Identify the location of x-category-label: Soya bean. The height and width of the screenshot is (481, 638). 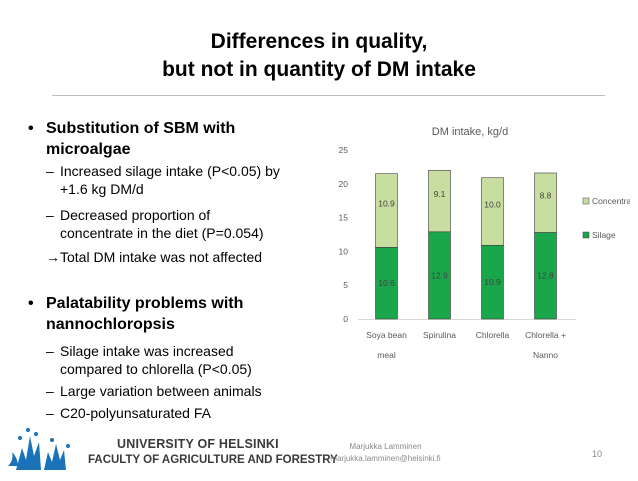
(386, 335).